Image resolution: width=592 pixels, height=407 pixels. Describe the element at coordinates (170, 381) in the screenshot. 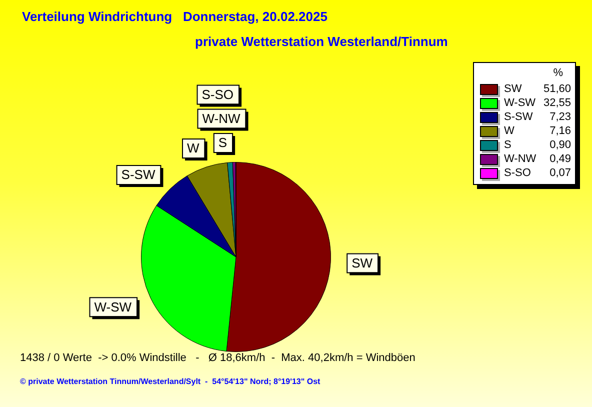

I see `text: © private Wetterstation Tinnum/Westerland/Sylt - 54°54'13" Nord; 8°19'13" Ost` at that location.